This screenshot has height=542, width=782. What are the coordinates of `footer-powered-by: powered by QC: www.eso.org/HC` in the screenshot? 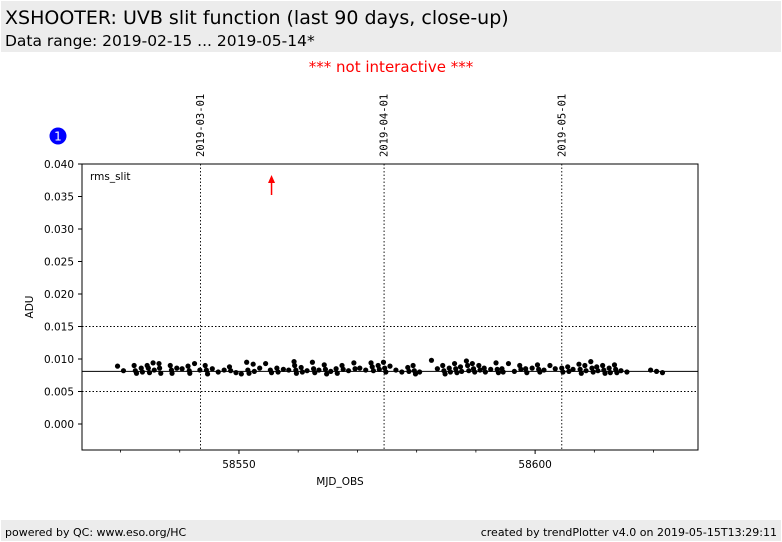 It's located at (96, 532).